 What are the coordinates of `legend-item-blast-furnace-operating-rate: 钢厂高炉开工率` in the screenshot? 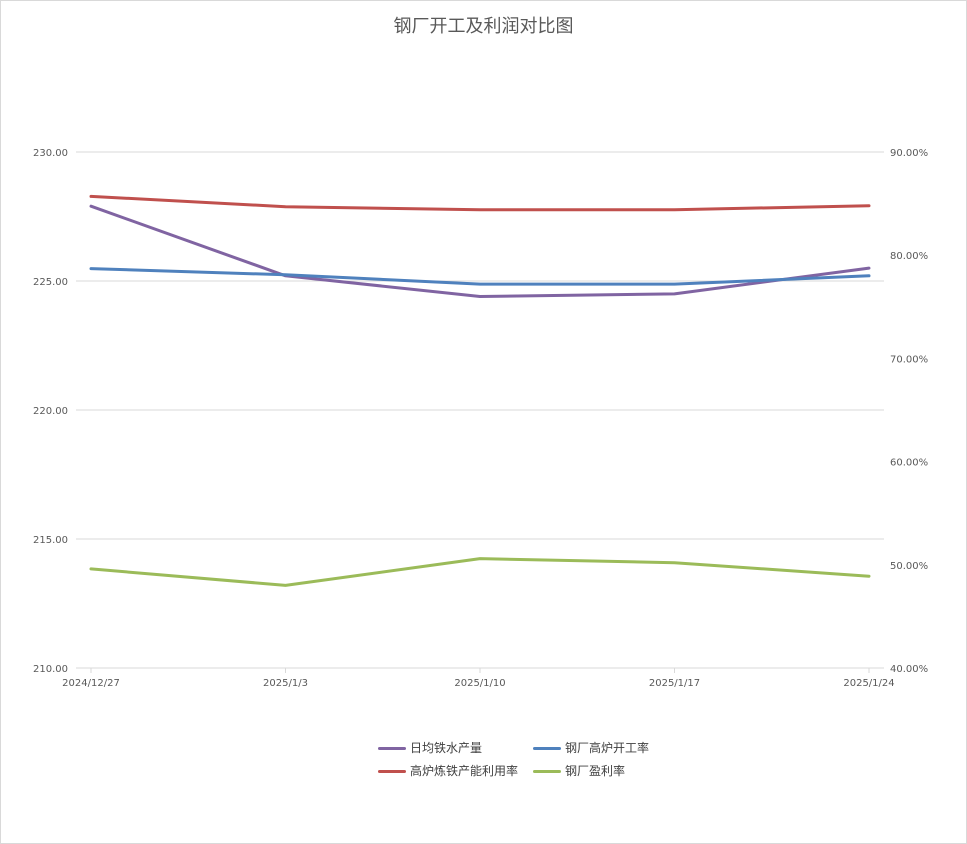 It's located at (591, 748).